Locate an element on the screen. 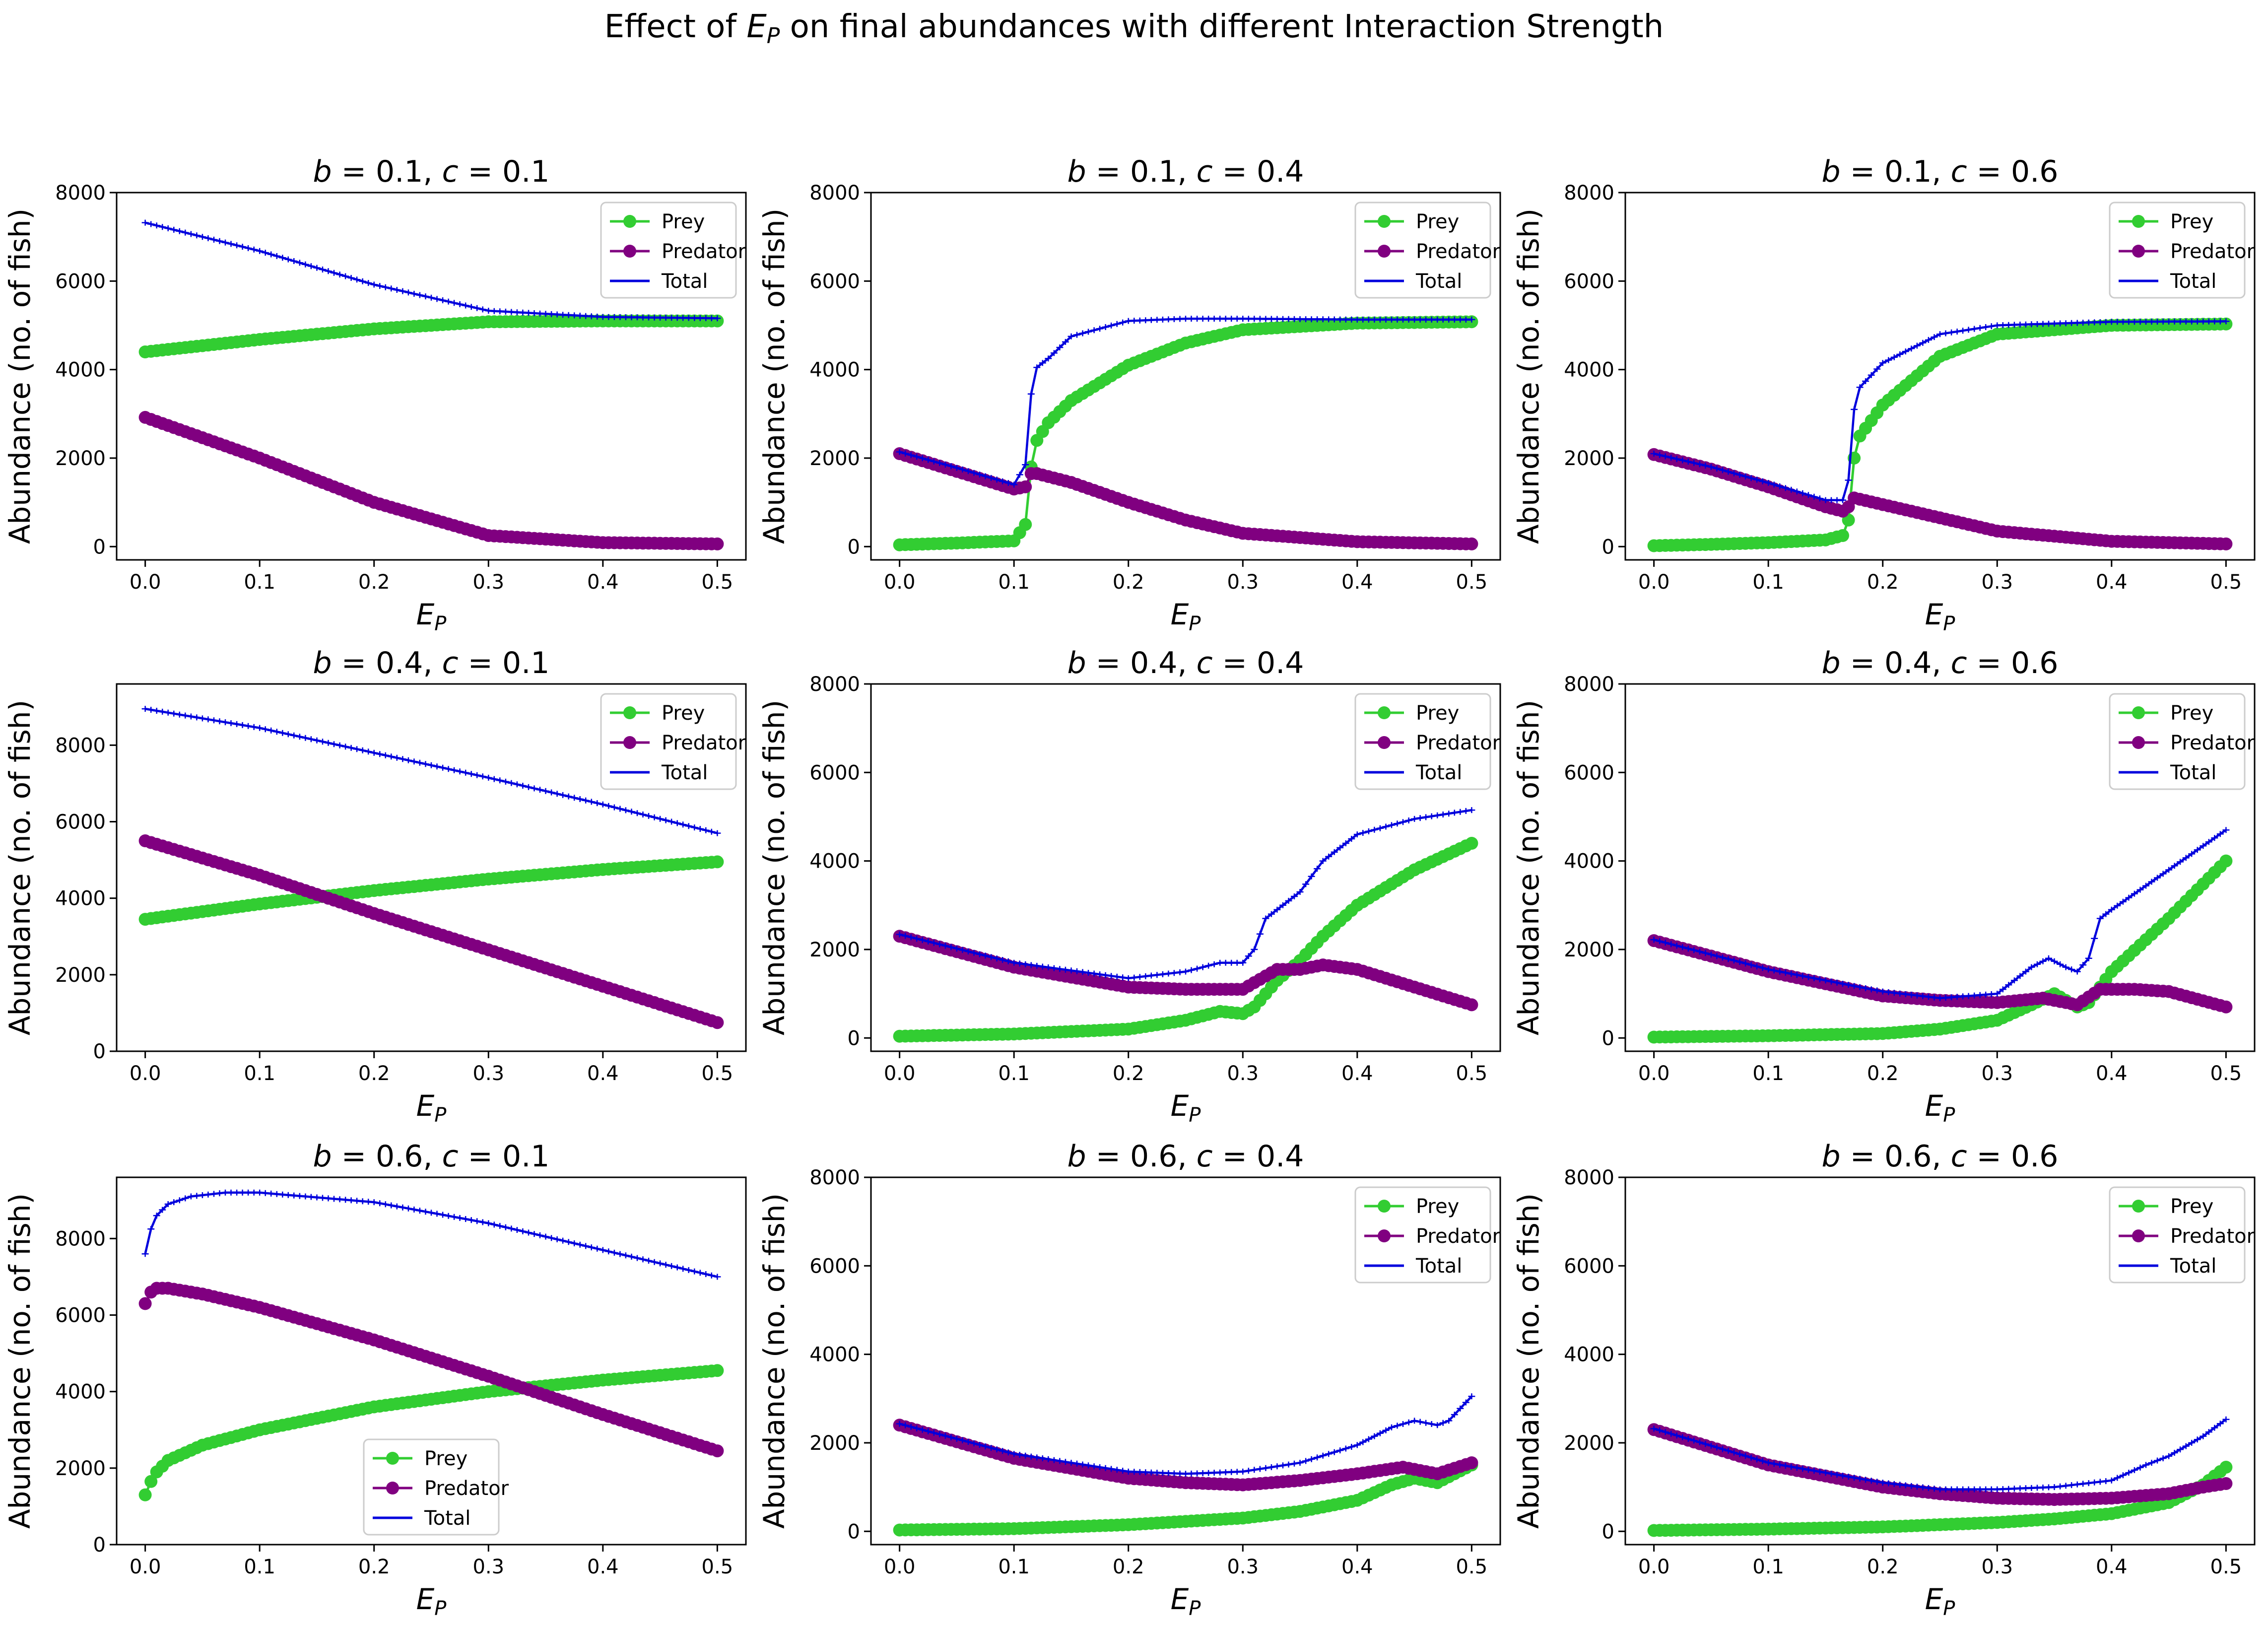  y-tick-label: 6000 is located at coordinates (1589, 1266).